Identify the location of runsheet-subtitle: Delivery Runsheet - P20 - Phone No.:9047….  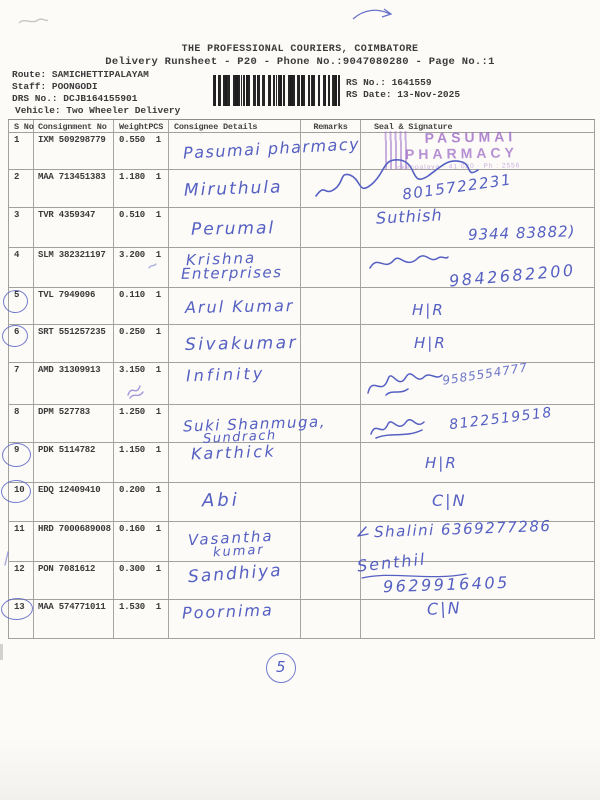
(300, 62).